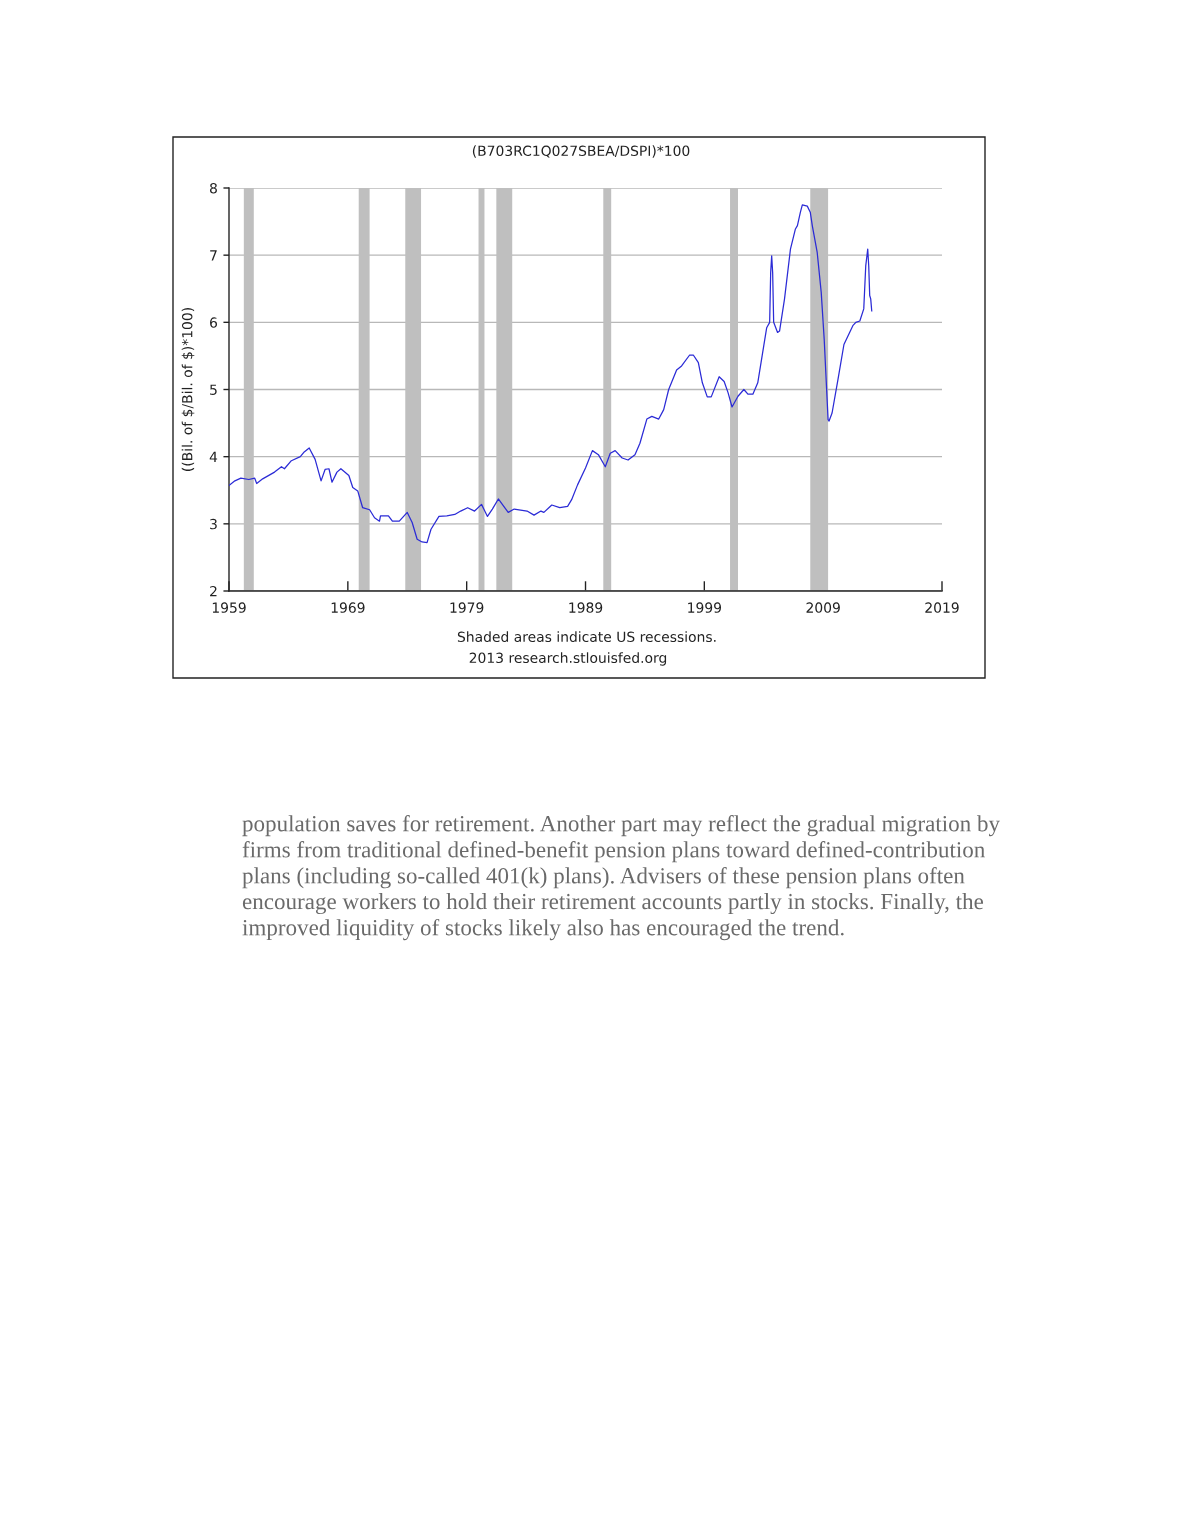 The width and height of the screenshot is (1180, 1527). Describe the element at coordinates (213, 389) in the screenshot. I see `y-tick-label: 5` at that location.